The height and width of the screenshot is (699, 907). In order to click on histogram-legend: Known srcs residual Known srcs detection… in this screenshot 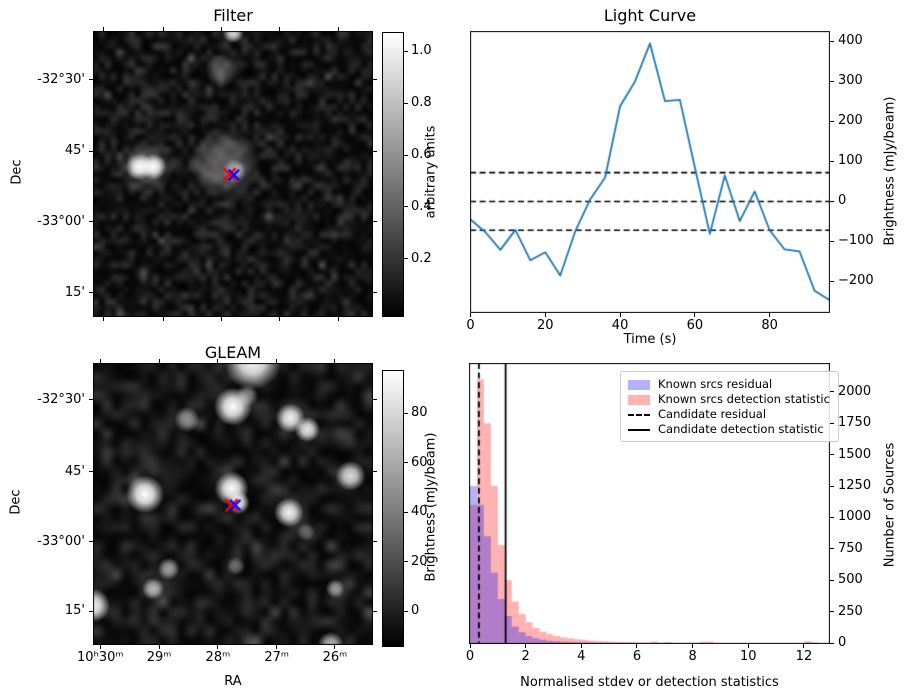, I will do `click(729, 406)`.